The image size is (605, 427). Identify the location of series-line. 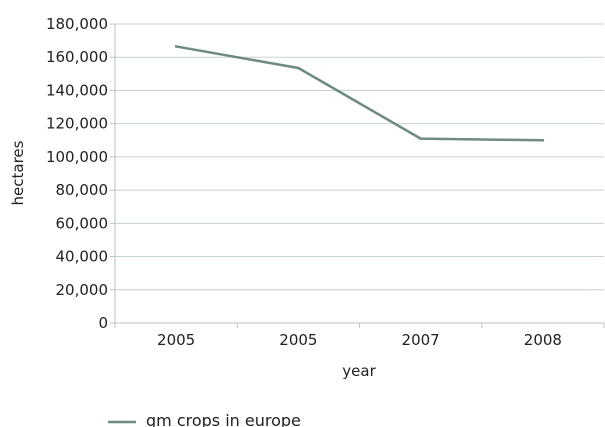
(359, 93).